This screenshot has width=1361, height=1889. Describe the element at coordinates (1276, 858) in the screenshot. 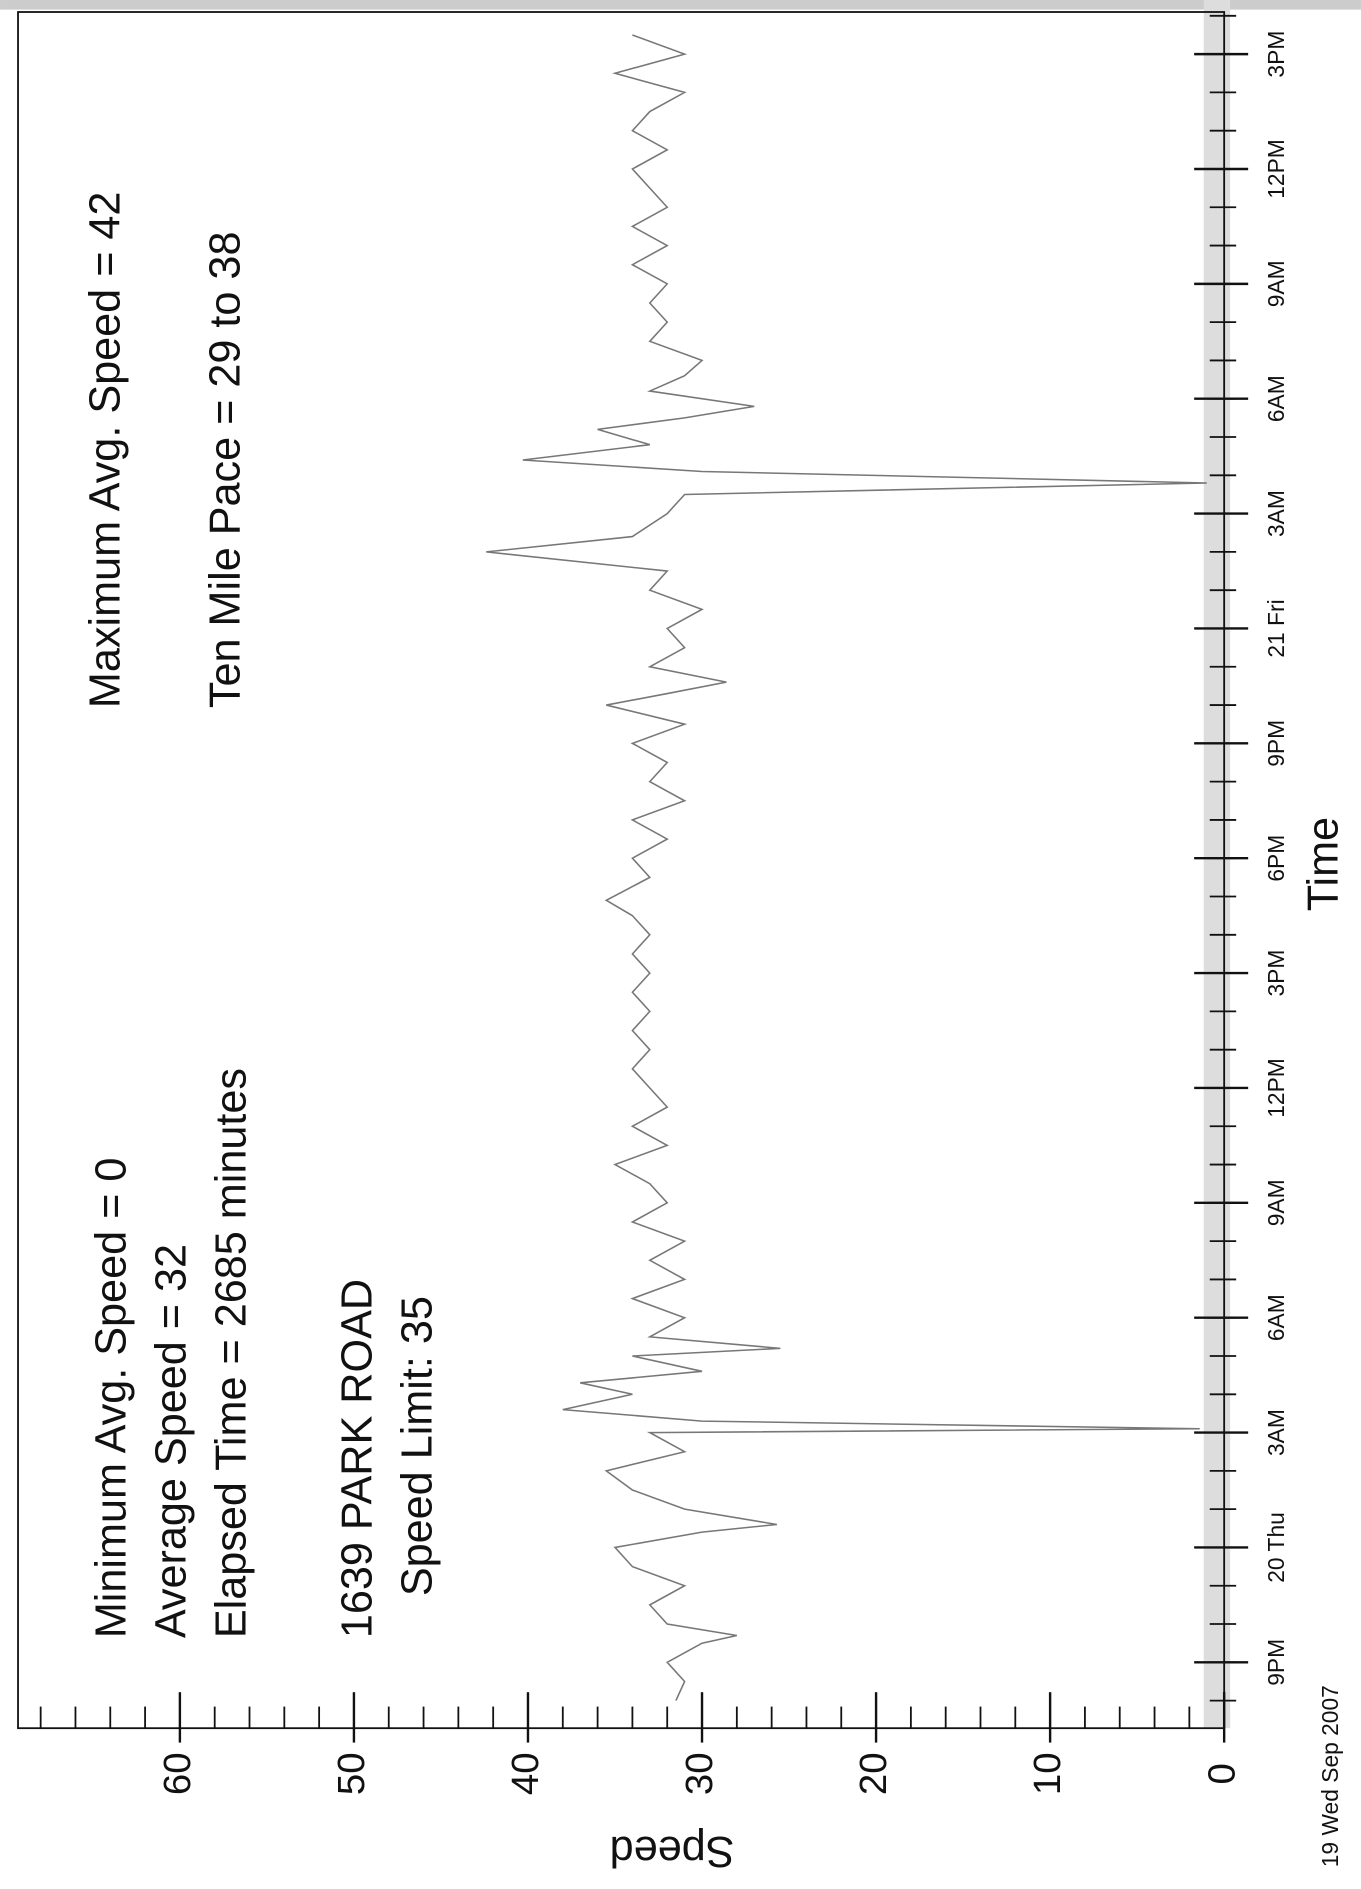

I see `x-tick-label: 6PM` at that location.